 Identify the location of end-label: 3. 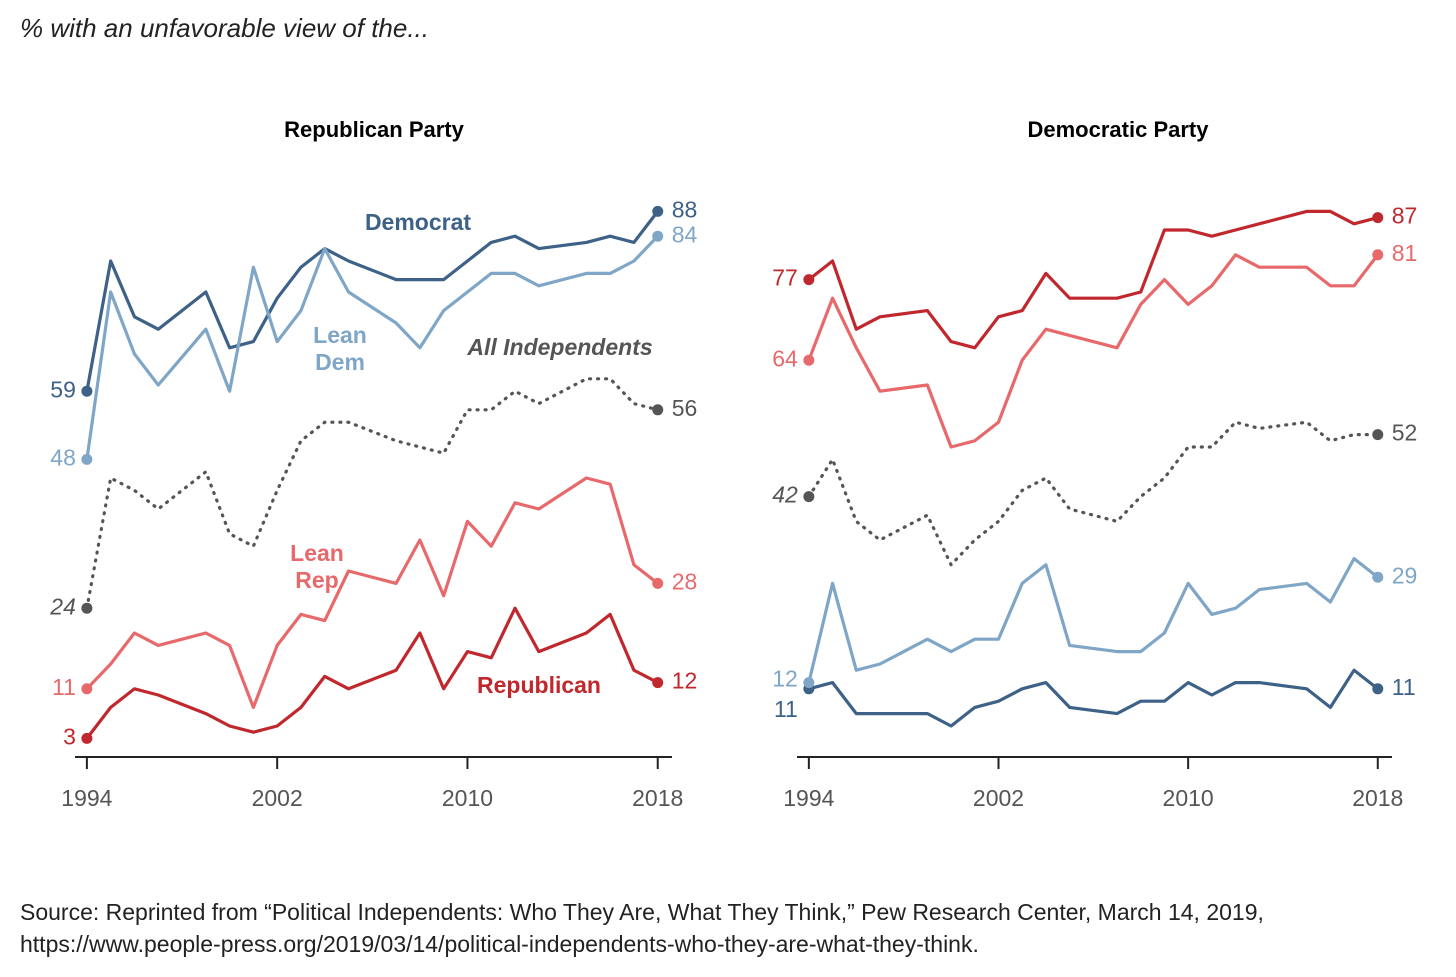
(69, 736).